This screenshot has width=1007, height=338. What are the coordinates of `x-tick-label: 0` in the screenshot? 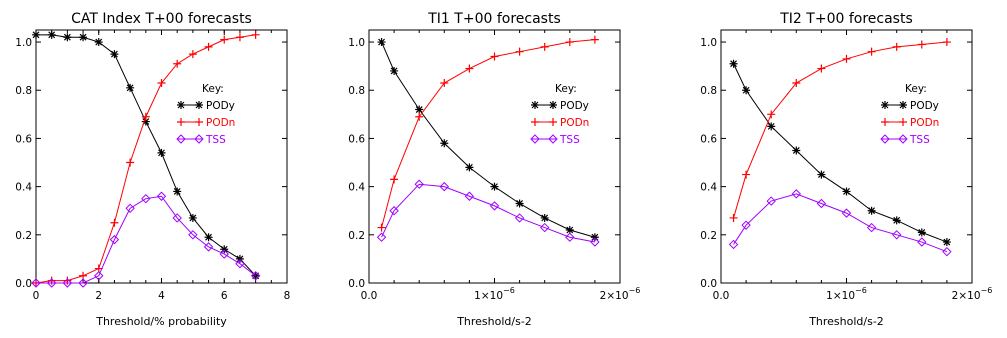 It's located at (36, 296).